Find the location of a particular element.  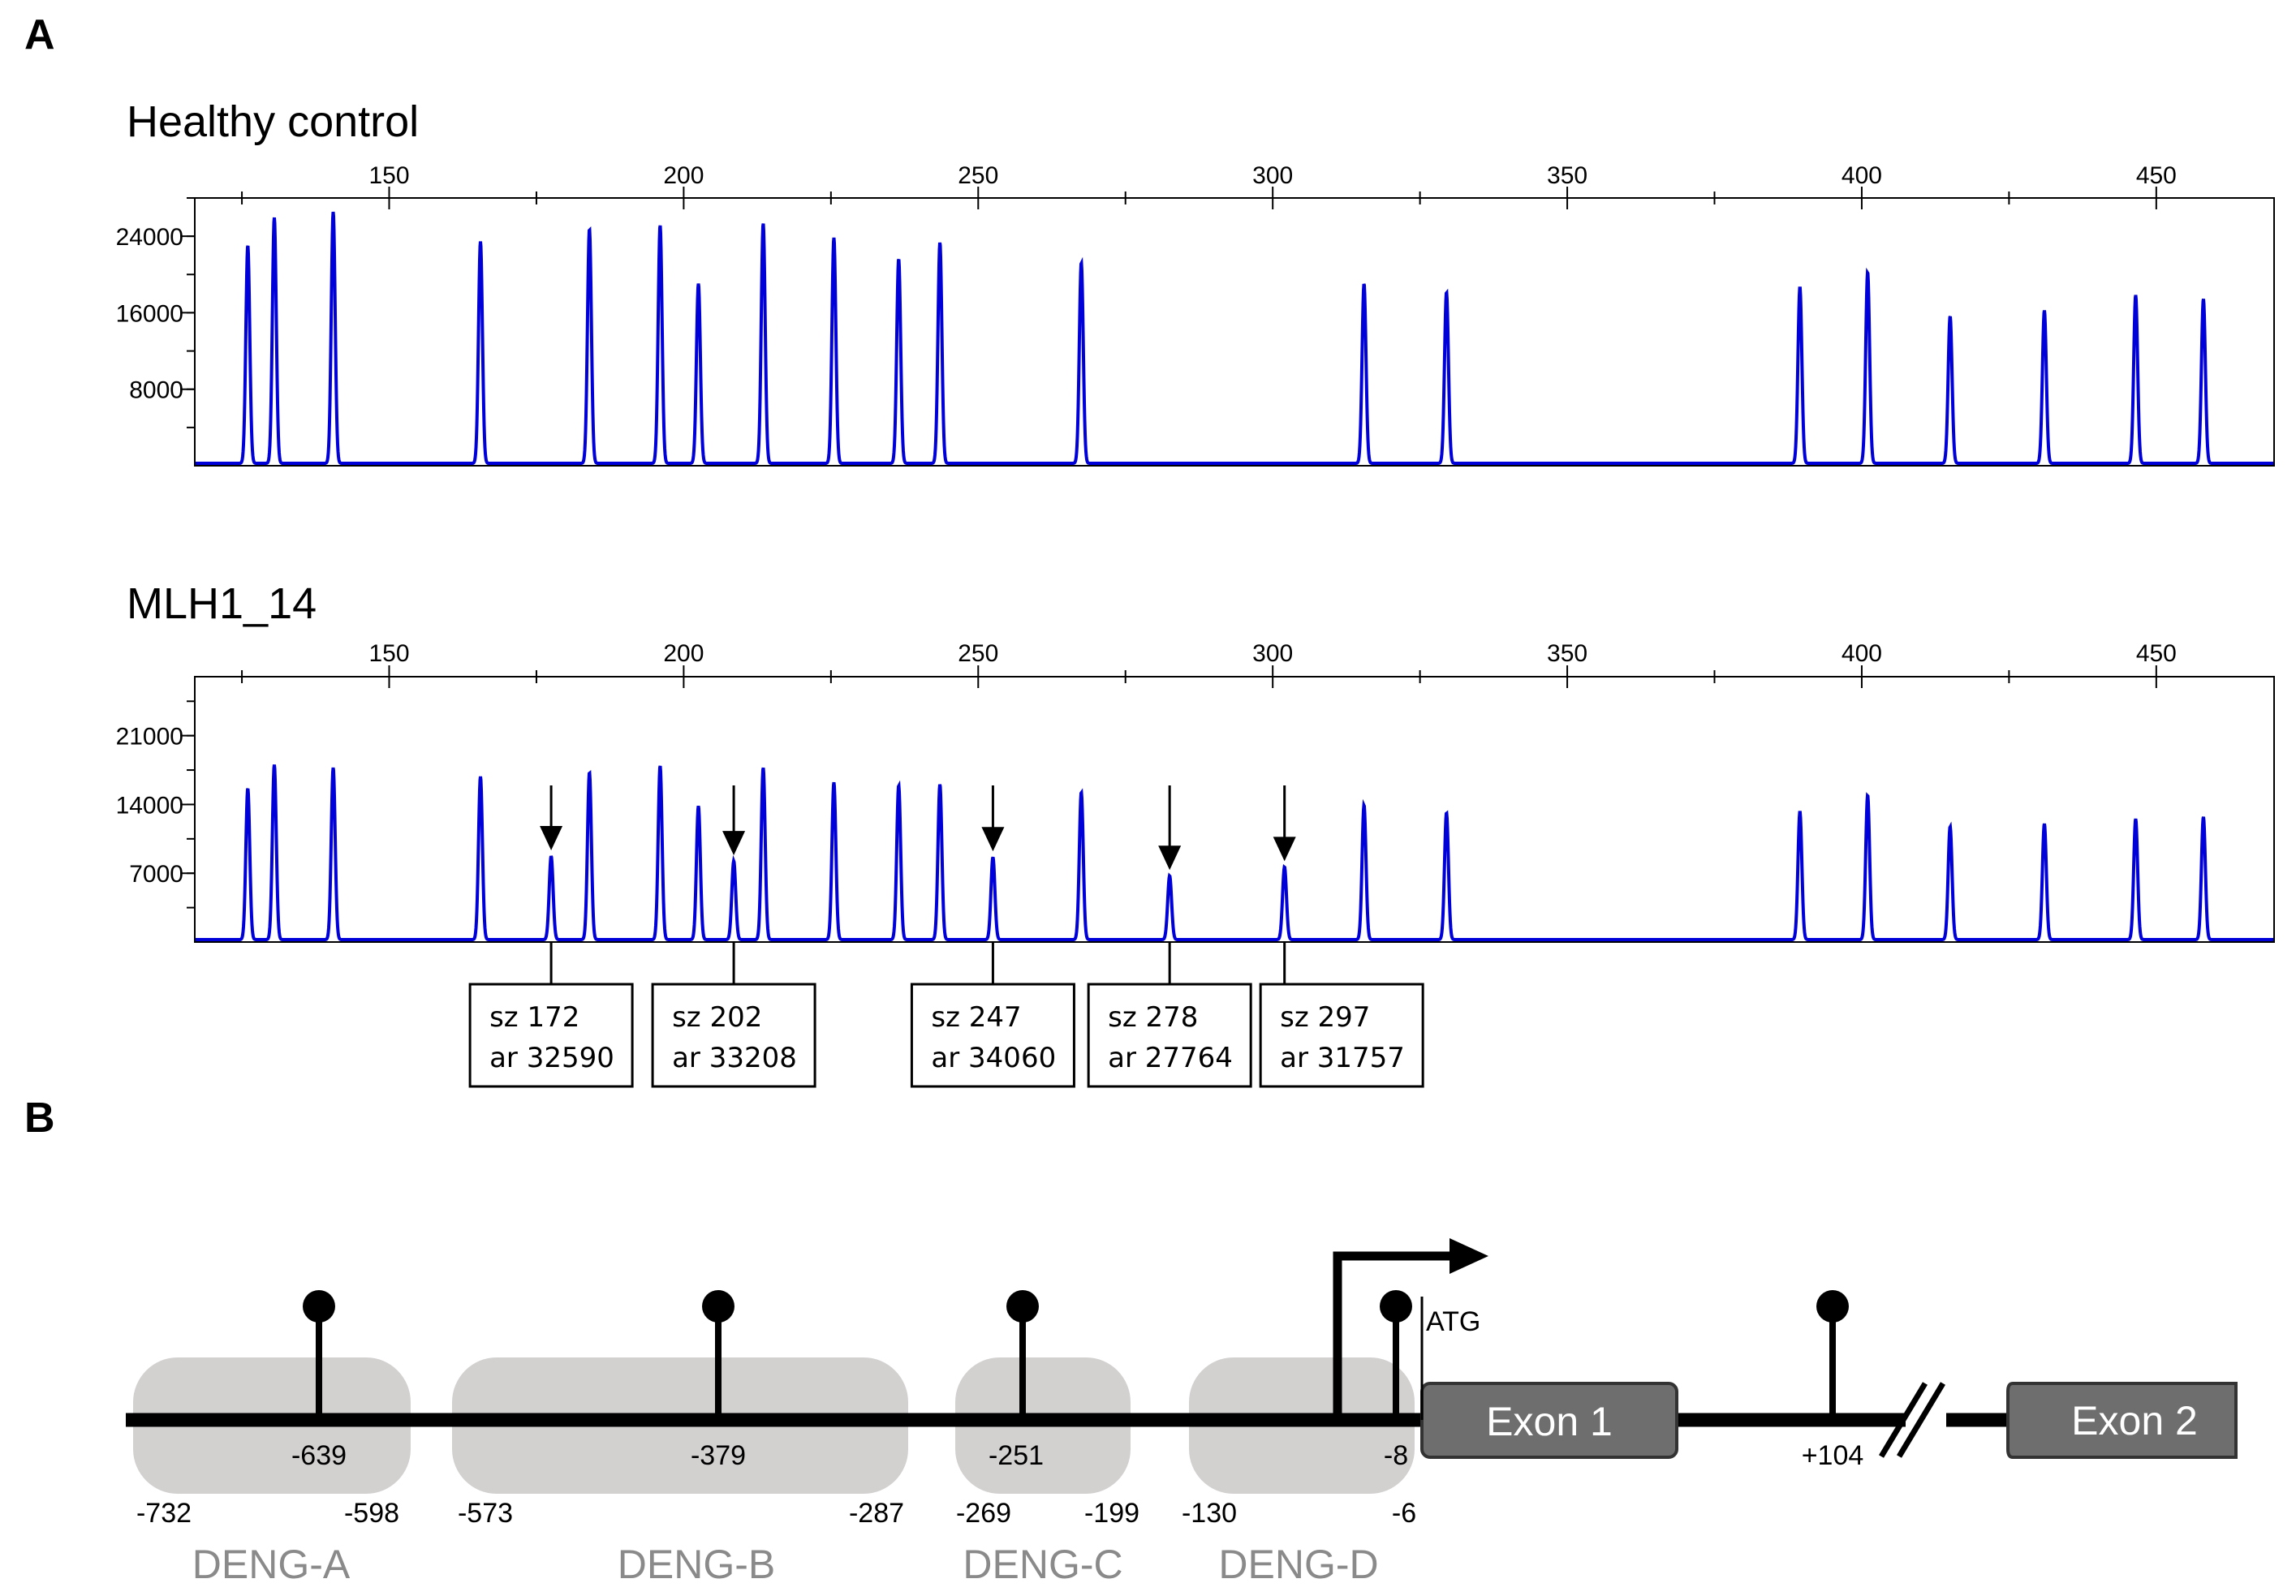

y-tick-label: 14000 is located at coordinates (149, 805).